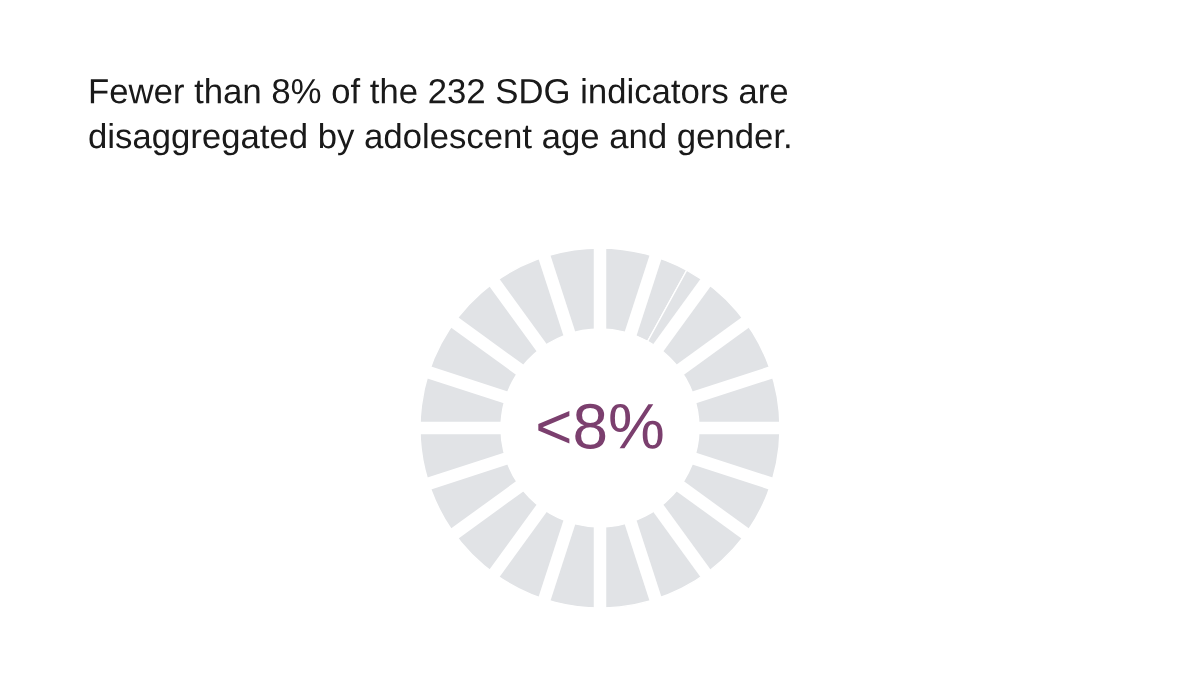  Describe the element at coordinates (600, 426) in the screenshot. I see `text: <8%` at that location.